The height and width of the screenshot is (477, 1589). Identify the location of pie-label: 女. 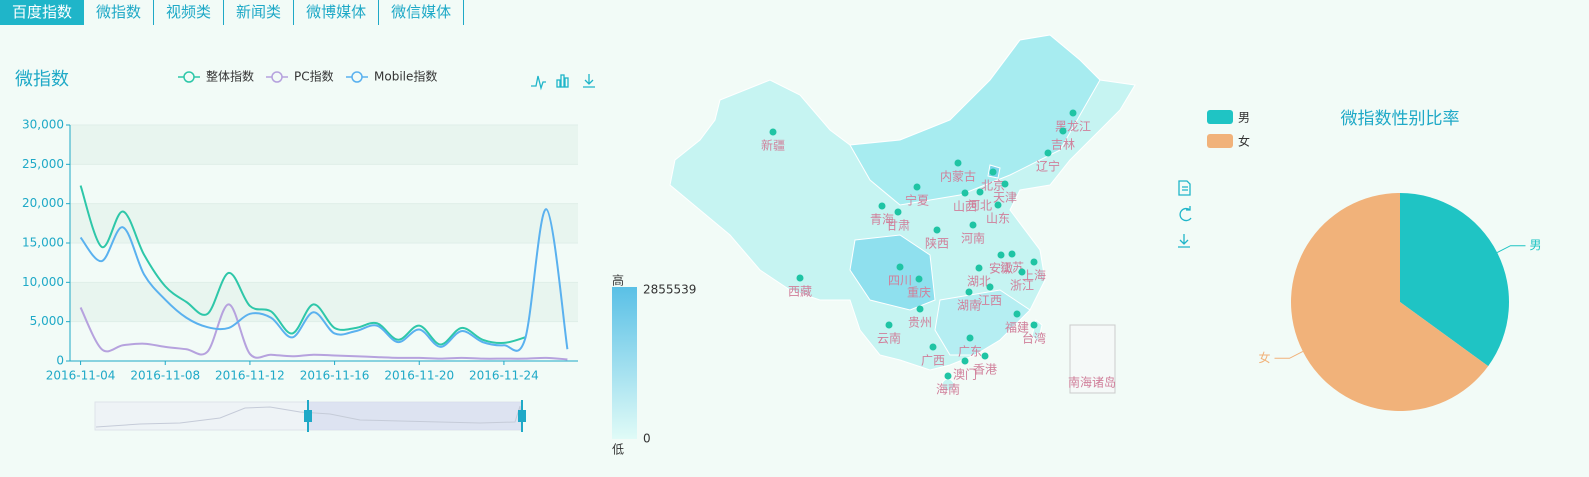
(1264, 357).